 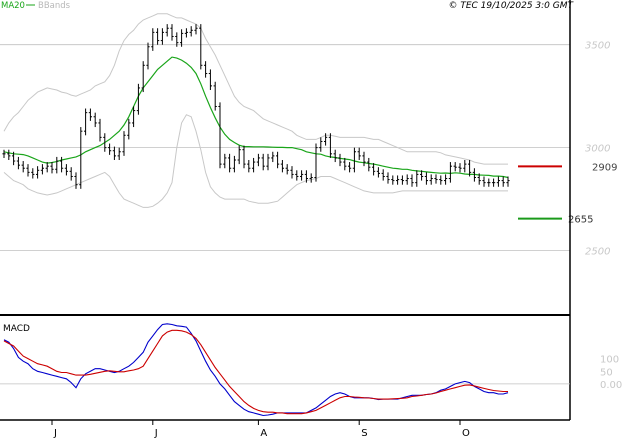 I want to click on legend-ma20-label: MA20, so click(x=13, y=6).